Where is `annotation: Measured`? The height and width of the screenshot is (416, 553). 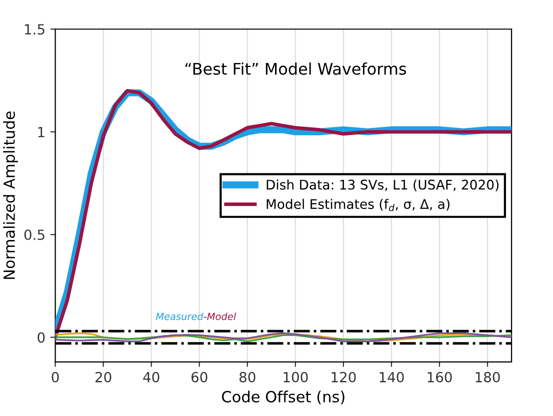 annotation: Measured is located at coordinates (180, 316).